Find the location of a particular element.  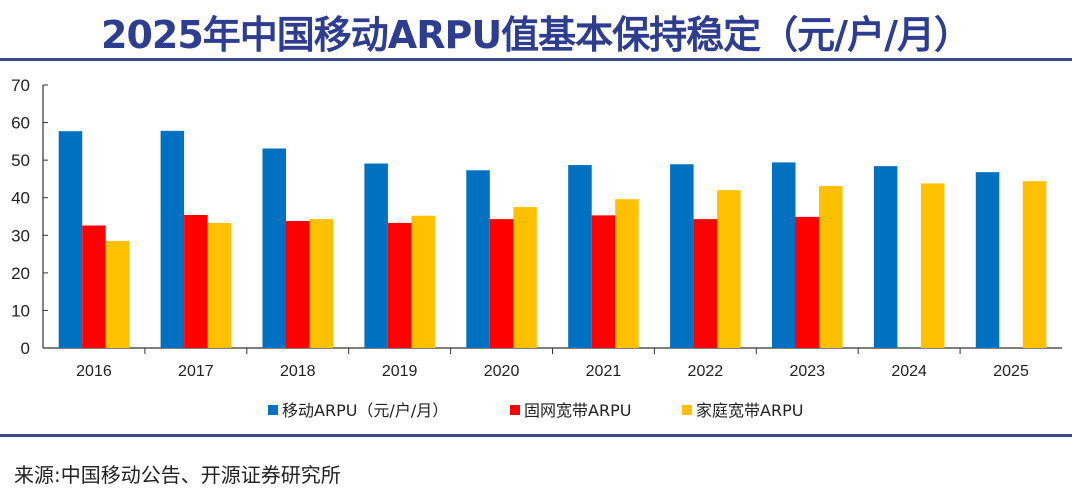

bar-0-2017 is located at coordinates (172, 239).